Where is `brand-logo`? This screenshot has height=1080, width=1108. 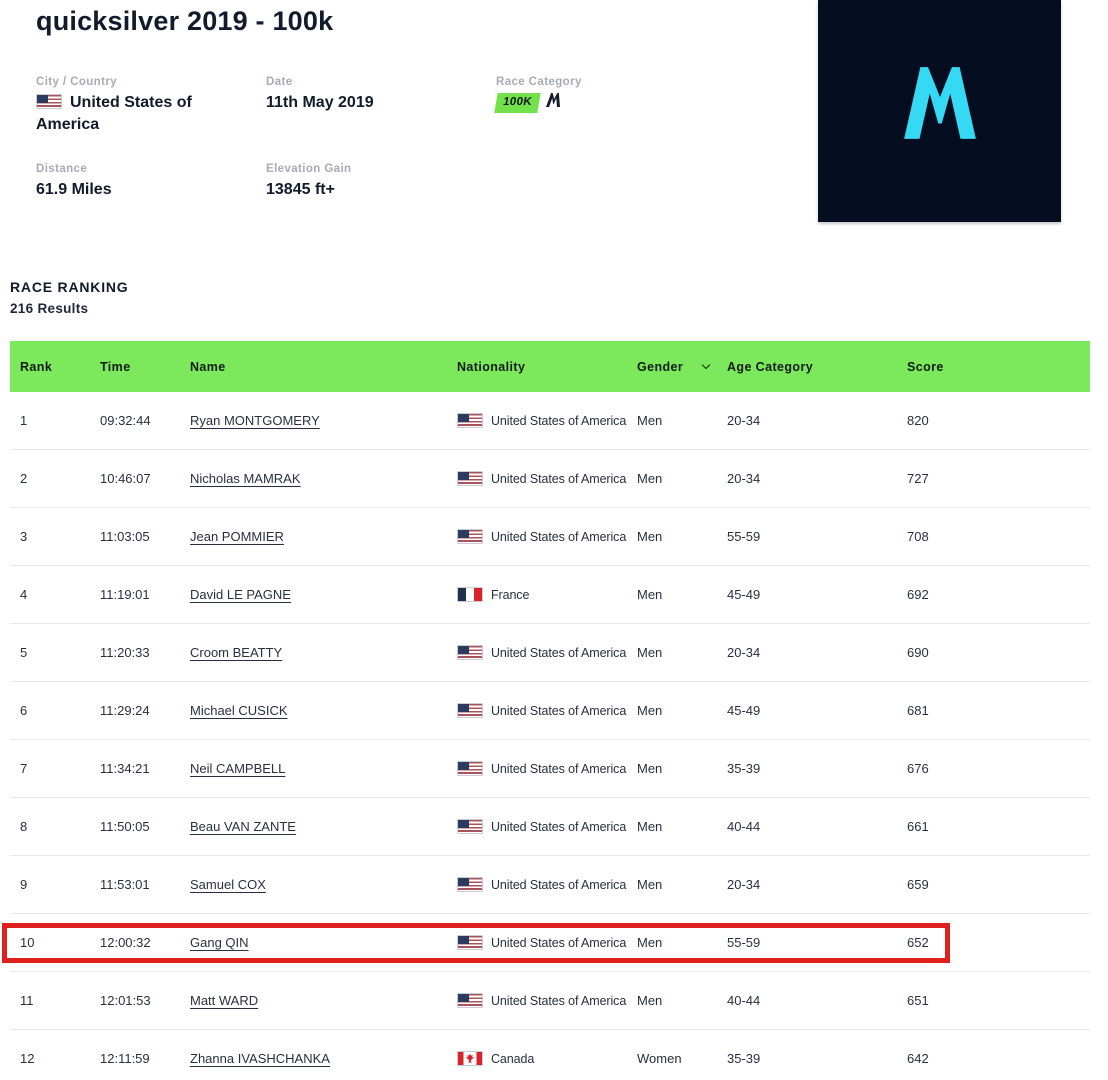 brand-logo is located at coordinates (939, 111).